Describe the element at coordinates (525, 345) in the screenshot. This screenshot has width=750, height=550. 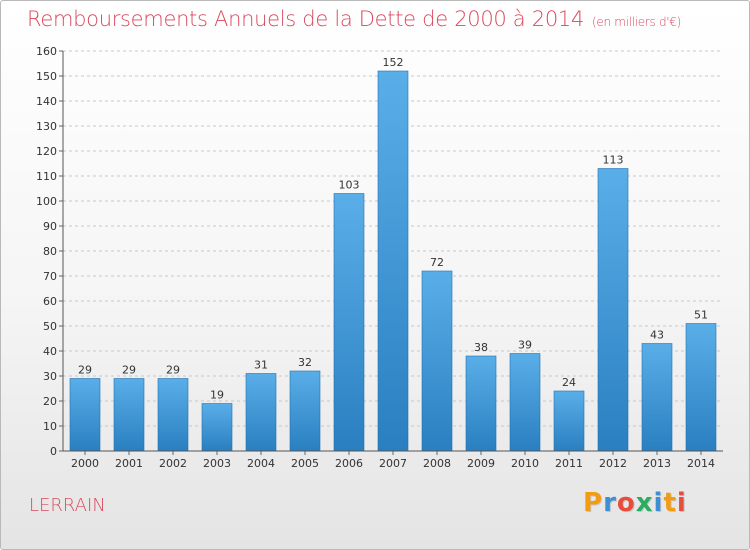
I see `bar-value-label: 39` at that location.